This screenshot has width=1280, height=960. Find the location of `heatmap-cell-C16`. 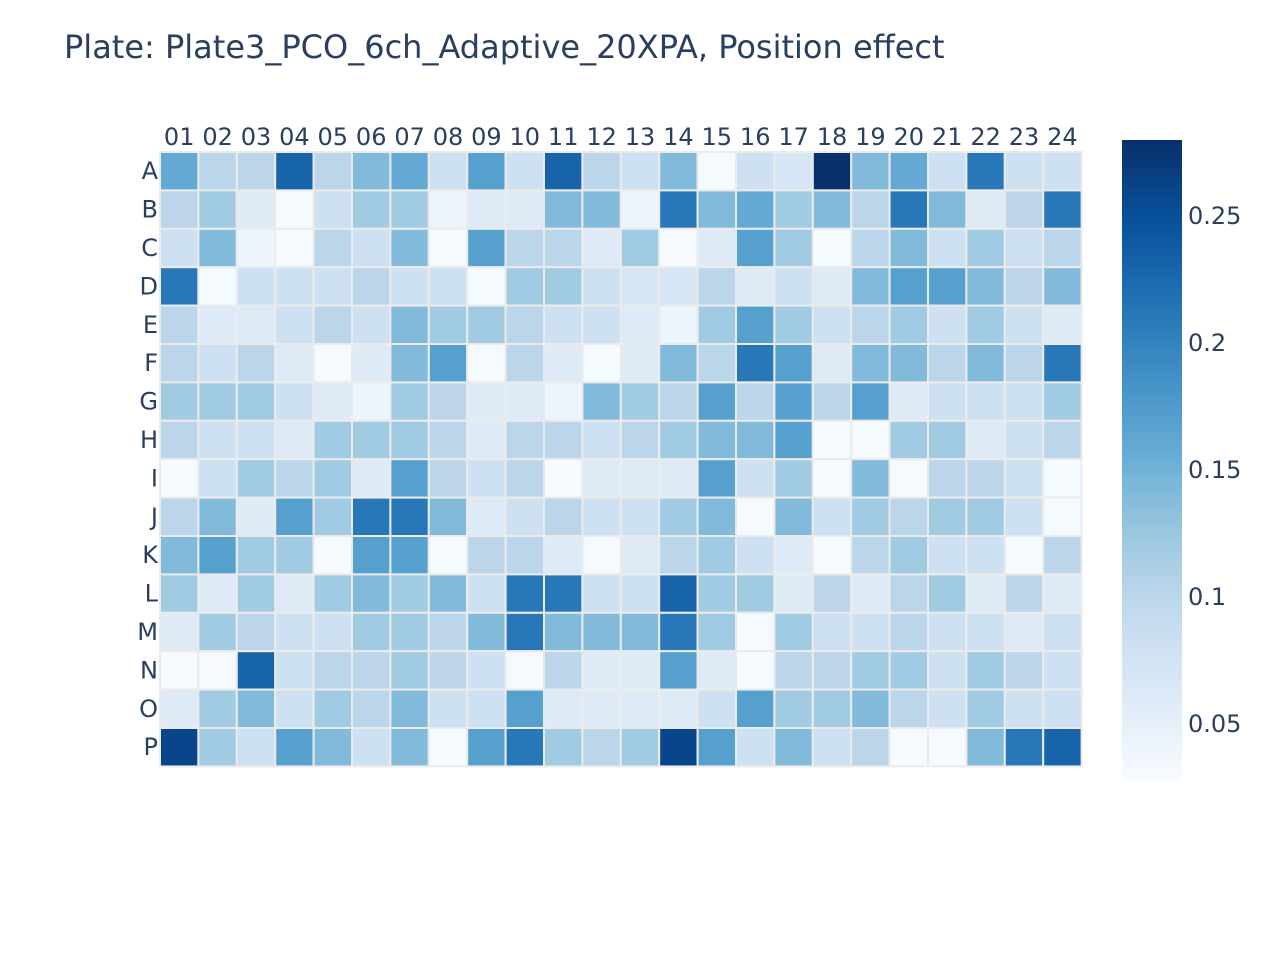

heatmap-cell-C16 is located at coordinates (755, 248).